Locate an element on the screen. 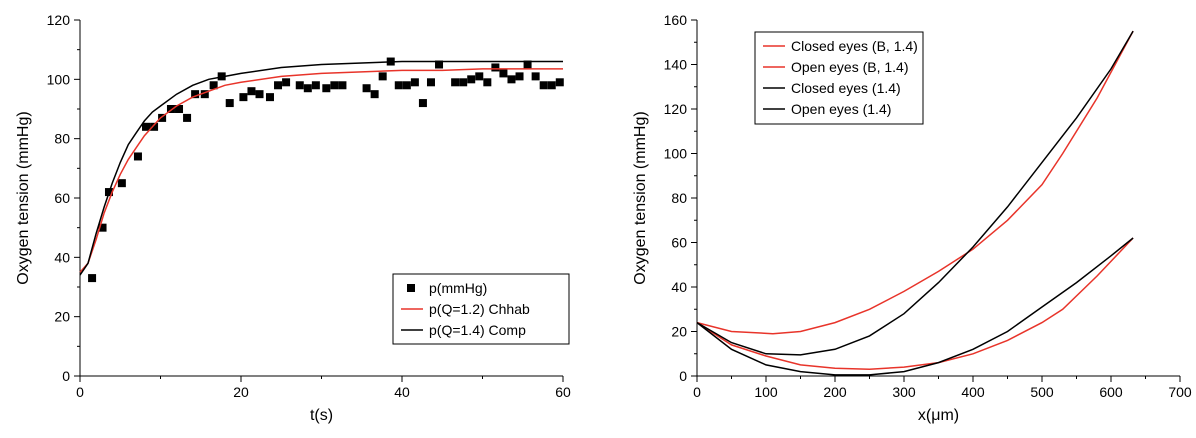  x-axis-label: x(μm) is located at coordinates (938, 415).